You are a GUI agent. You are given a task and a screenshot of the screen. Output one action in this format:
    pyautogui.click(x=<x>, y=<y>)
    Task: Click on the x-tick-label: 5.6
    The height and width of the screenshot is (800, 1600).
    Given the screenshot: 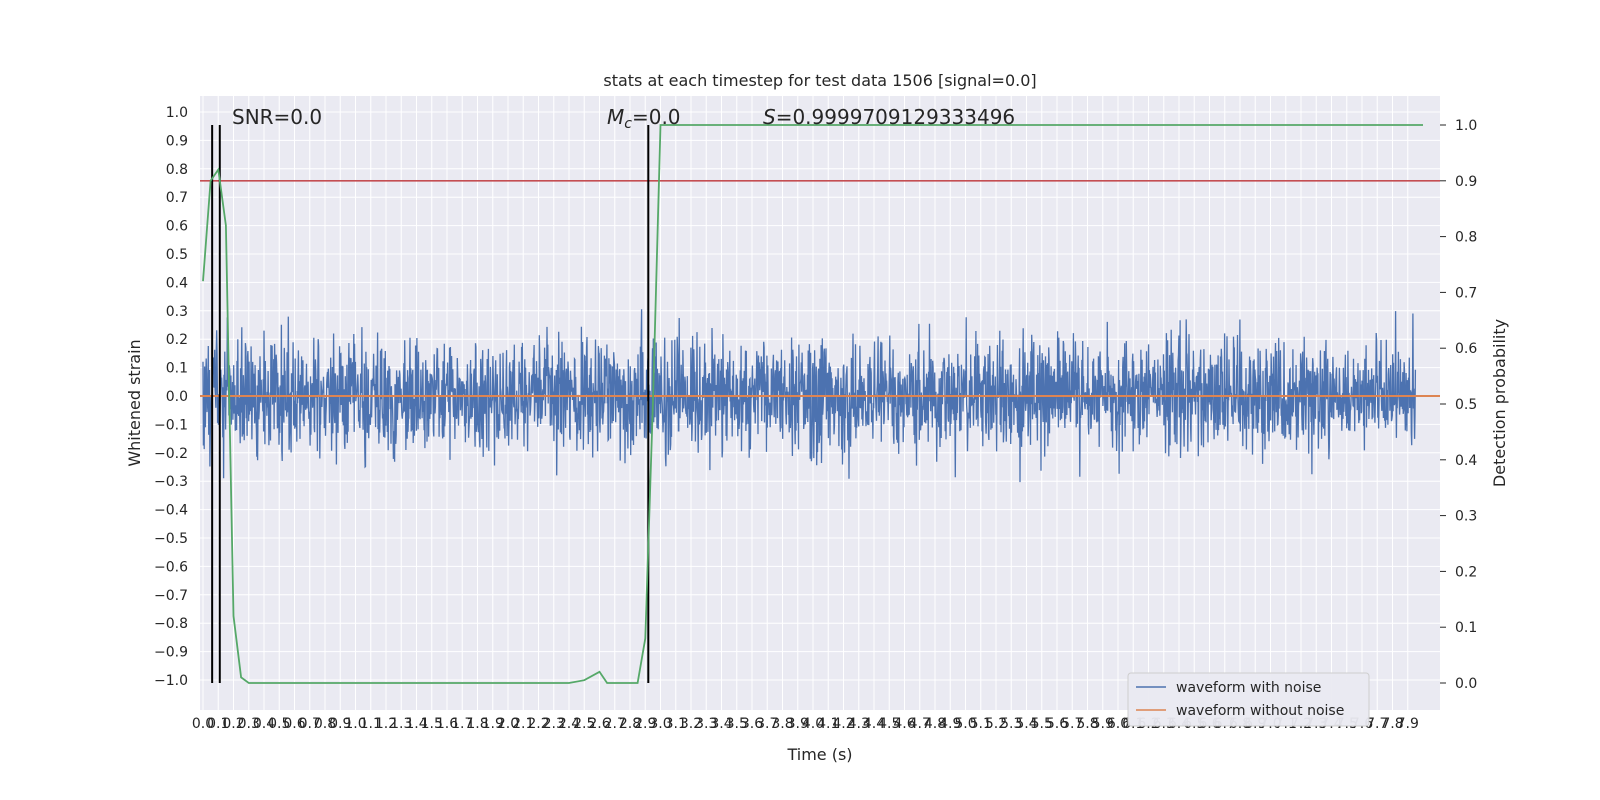 What is the action you would take?
    pyautogui.click(x=1057, y=724)
    